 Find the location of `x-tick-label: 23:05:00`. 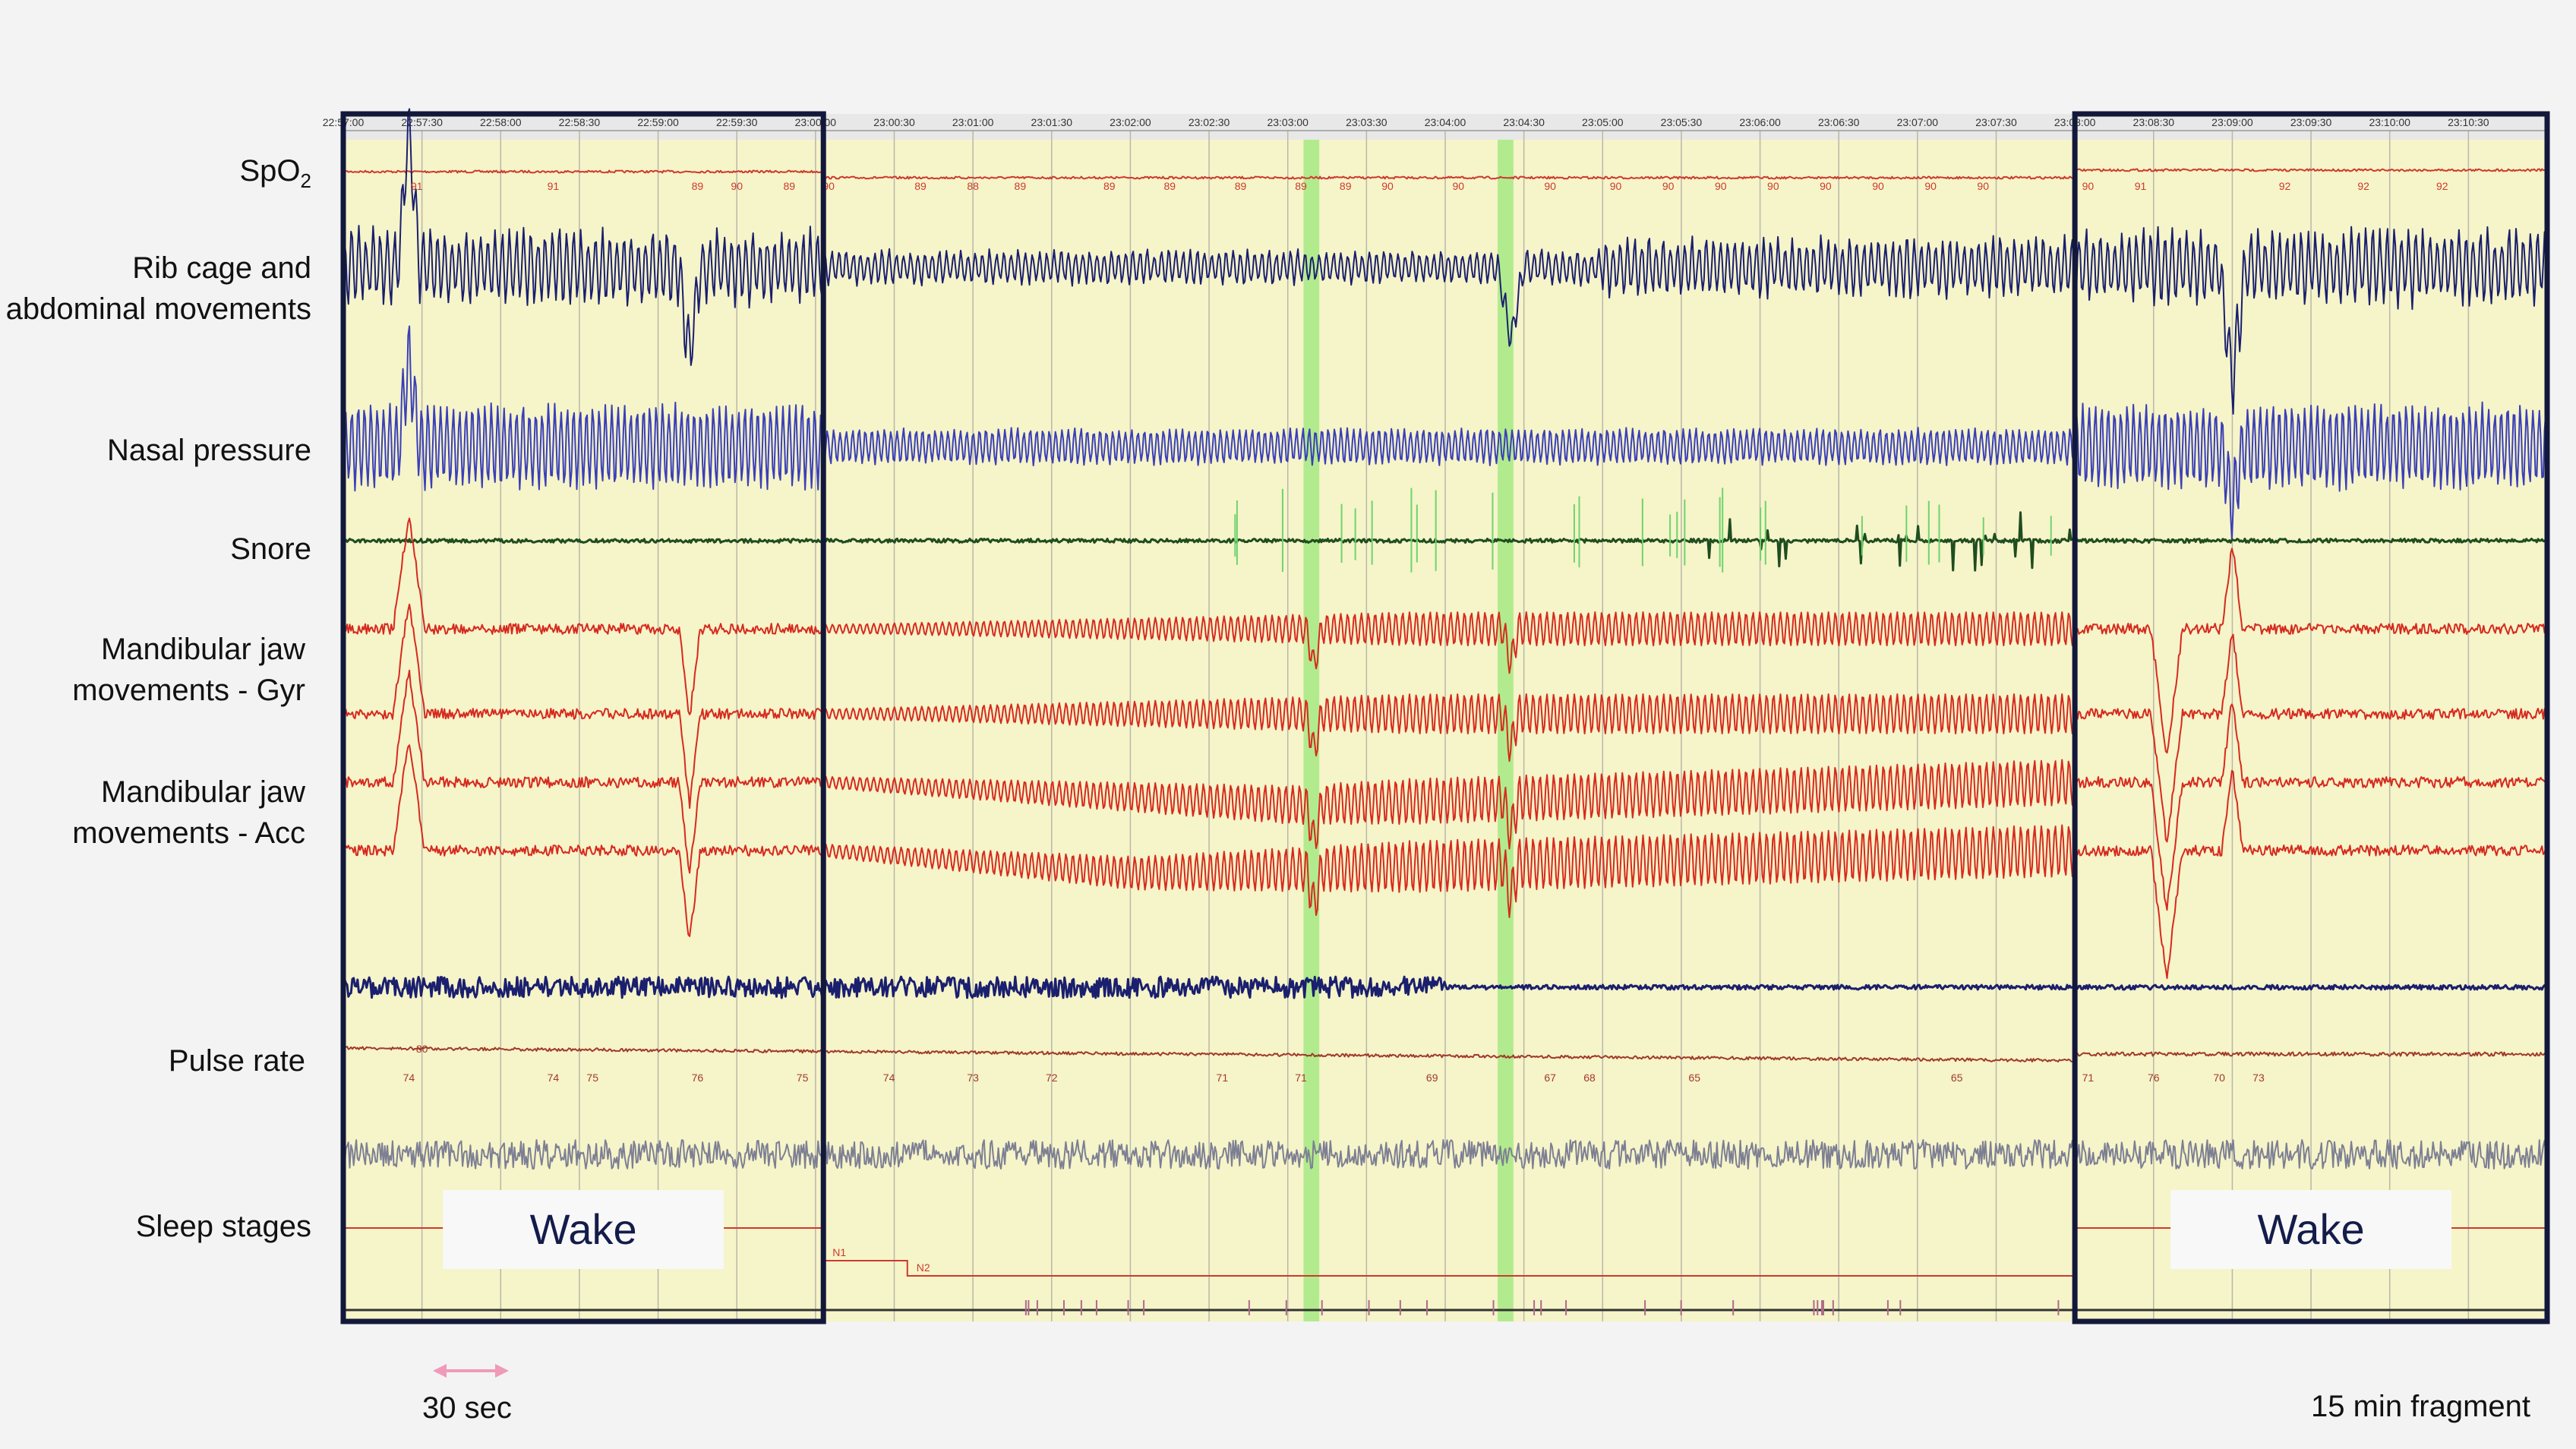

x-tick-label: 23:05:00 is located at coordinates (1603, 122).